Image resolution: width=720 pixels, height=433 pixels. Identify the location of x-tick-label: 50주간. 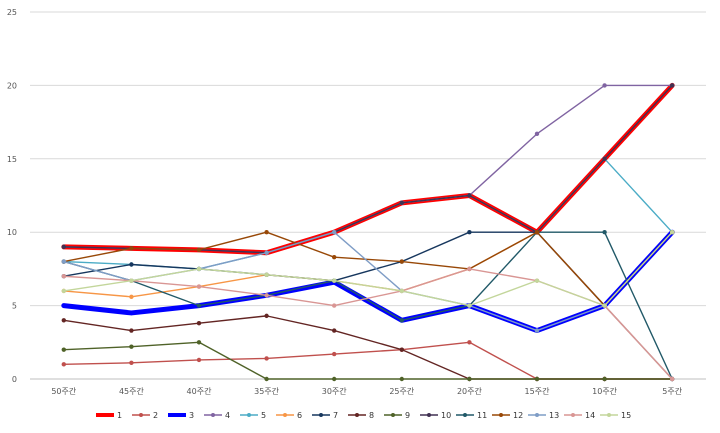
(64, 391).